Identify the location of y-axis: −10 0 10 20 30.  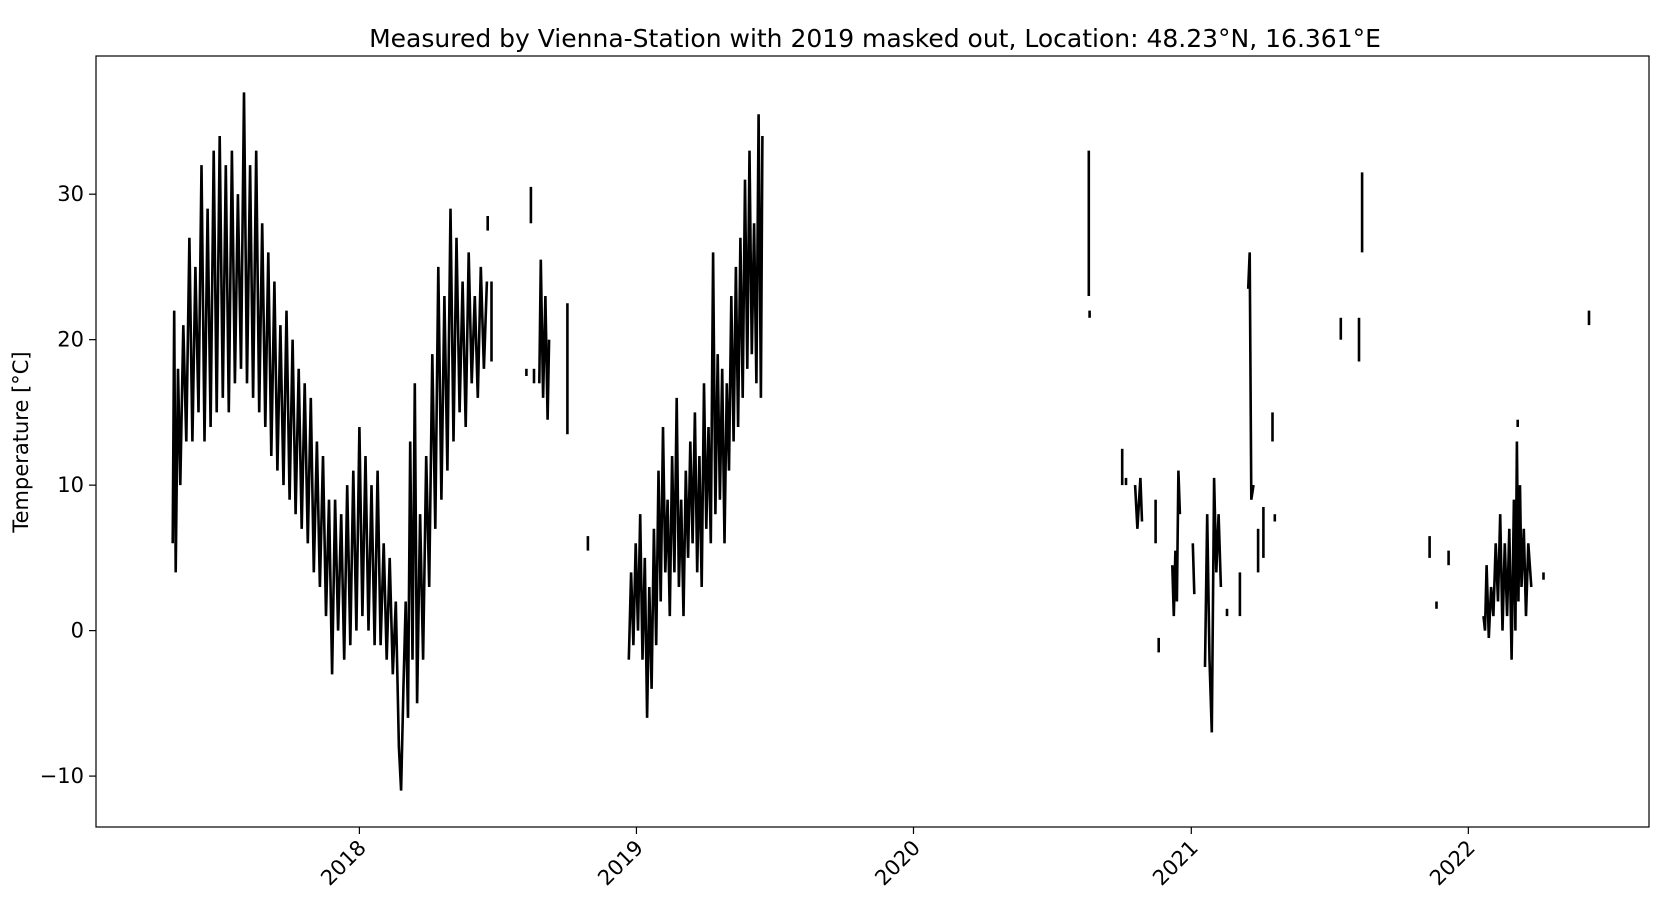
(68, 485).